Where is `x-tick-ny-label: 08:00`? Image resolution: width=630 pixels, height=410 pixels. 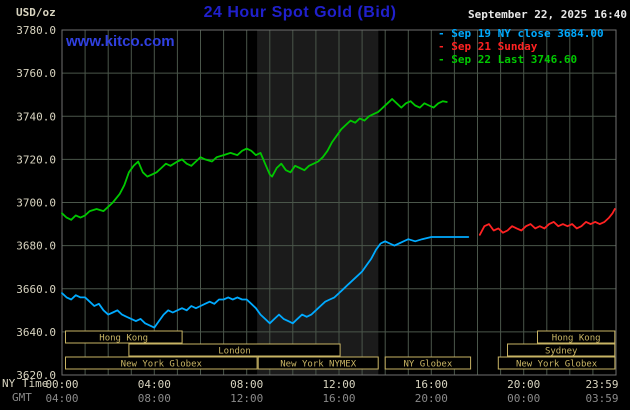
x-tick-ny-label: 08:00 is located at coordinates (246, 384).